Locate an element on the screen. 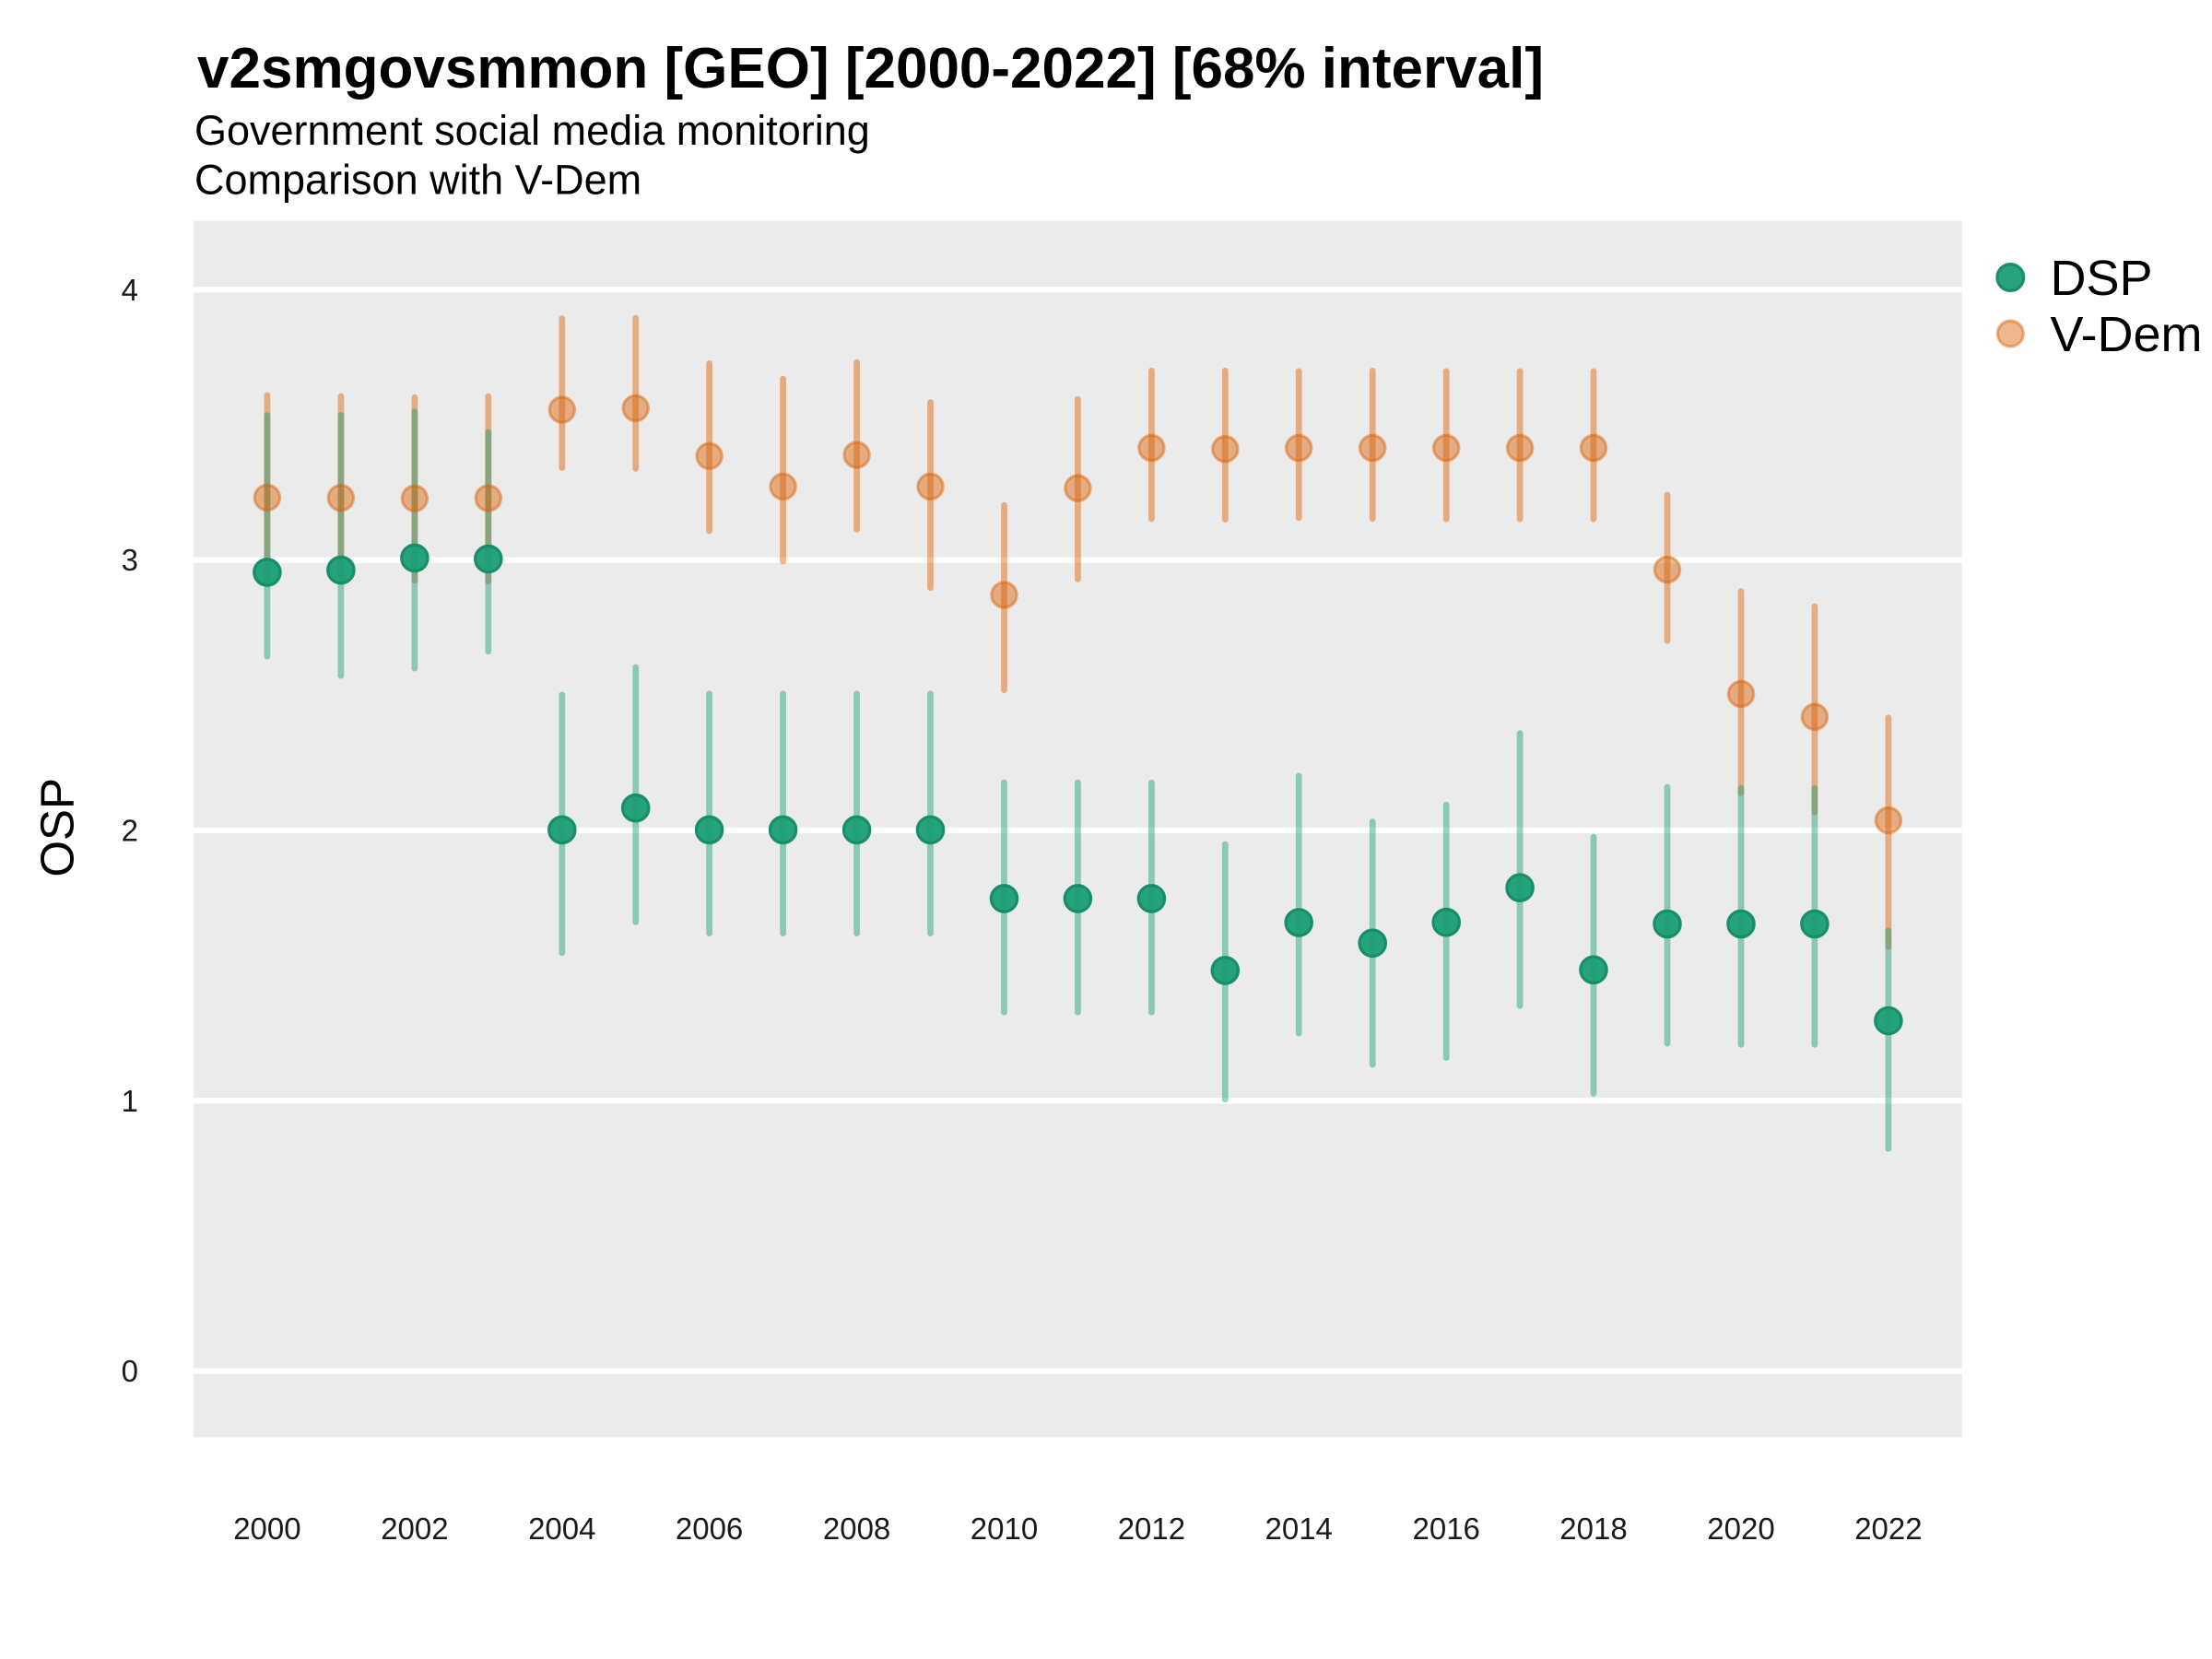 The width and height of the screenshot is (2212, 1659). svg-text: 2002 is located at coordinates (414, 1529).